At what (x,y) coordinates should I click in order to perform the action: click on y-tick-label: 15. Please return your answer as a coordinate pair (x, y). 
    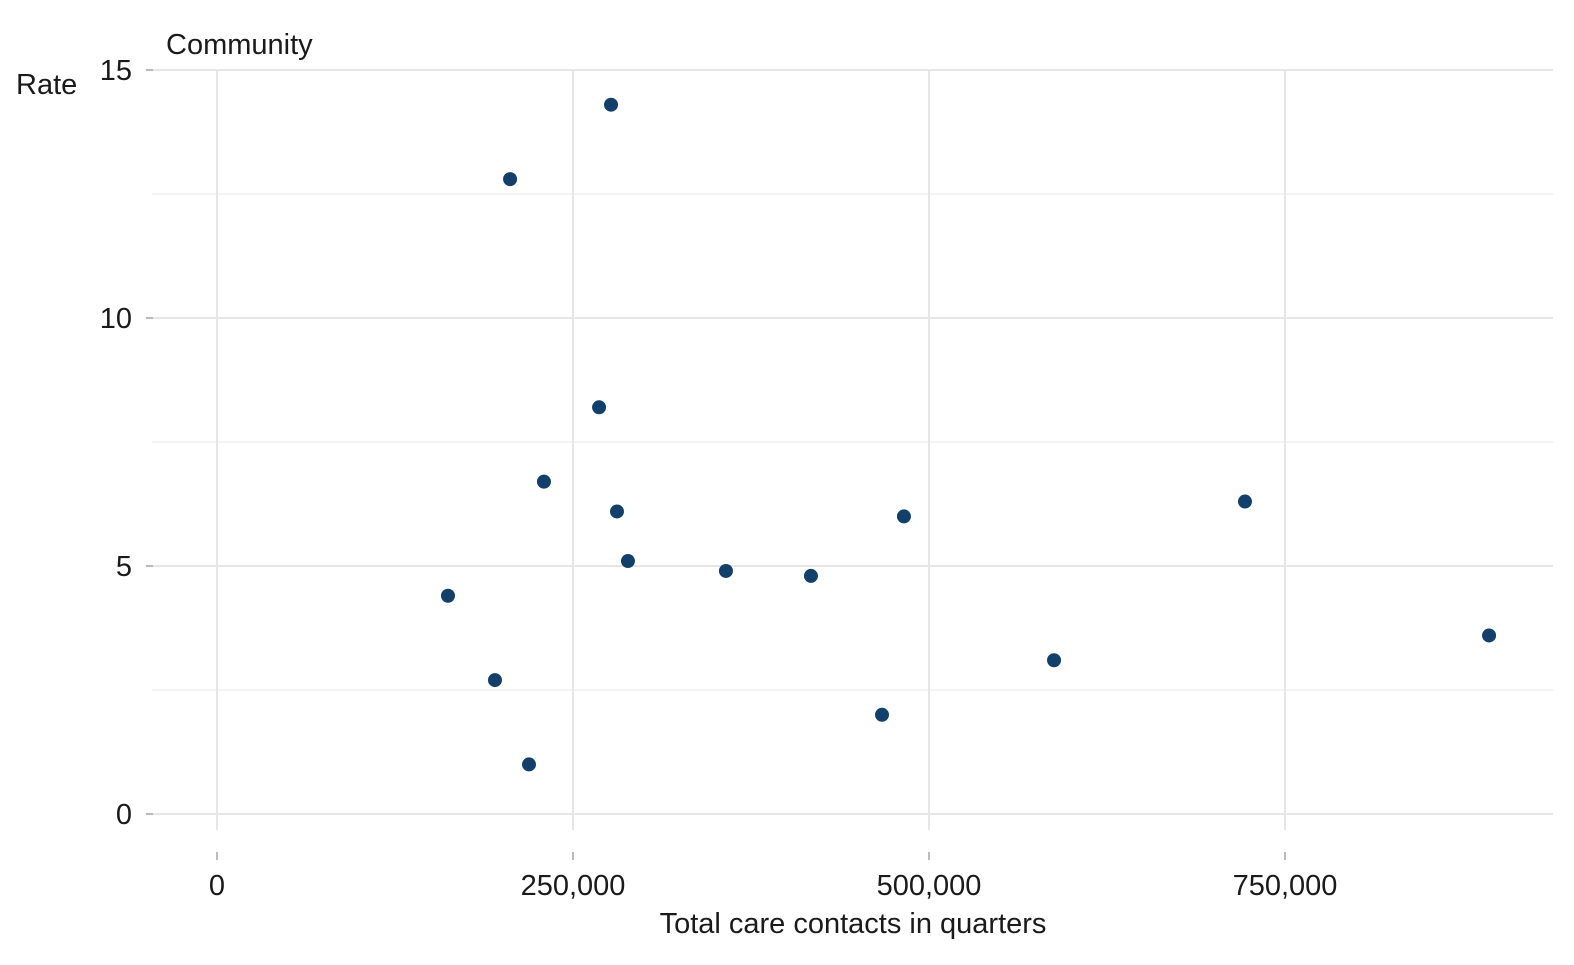
    Looking at the image, I should click on (116, 71).